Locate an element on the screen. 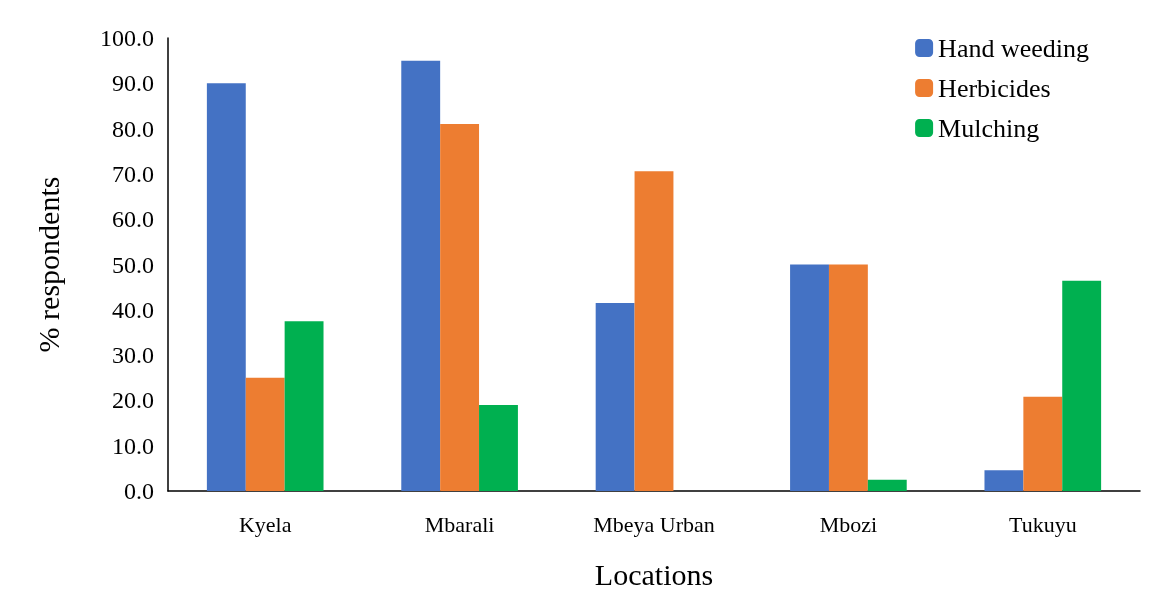 This screenshot has height=597, width=1174. y-tick-label: 10.0 is located at coordinates (133, 445).